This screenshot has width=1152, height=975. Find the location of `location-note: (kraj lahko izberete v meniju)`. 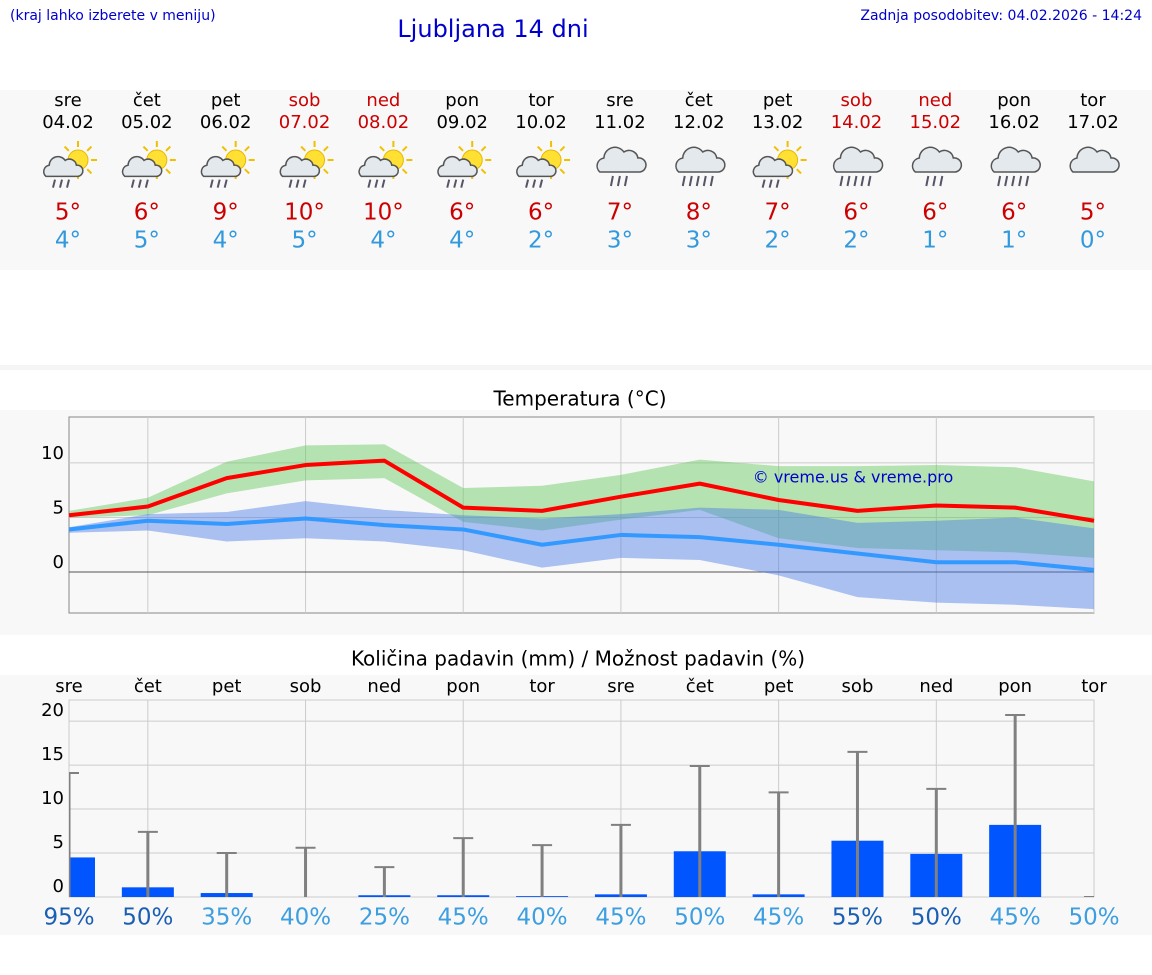

location-note: (kraj lahko izberete v meniju) is located at coordinates (113, 16).